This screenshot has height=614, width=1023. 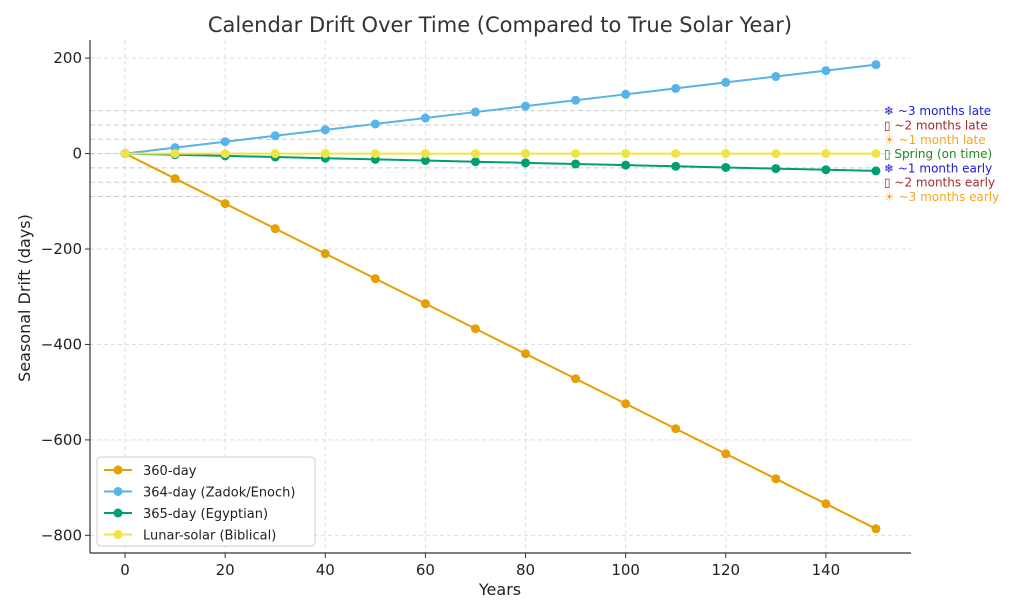 What do you see at coordinates (61, 344) in the screenshot?
I see `y-tick-label: −400` at bounding box center [61, 344].